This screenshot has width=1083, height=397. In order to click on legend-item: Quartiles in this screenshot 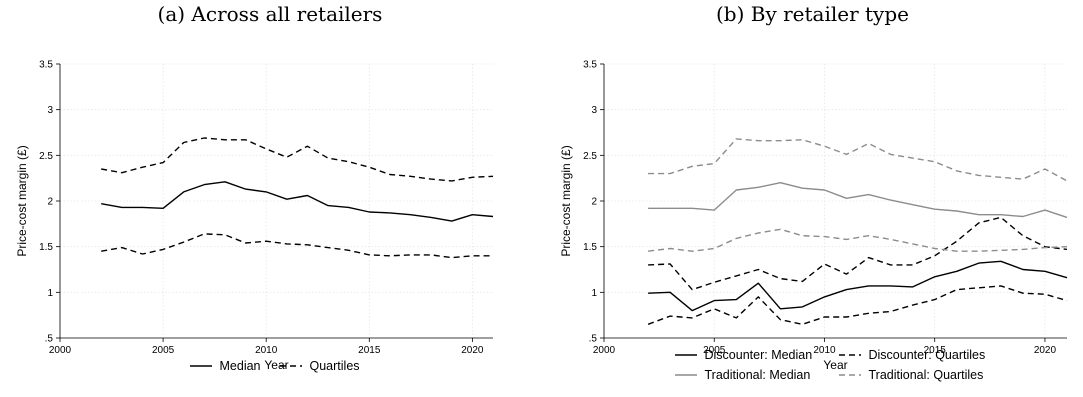, I will do `click(319, 366)`.